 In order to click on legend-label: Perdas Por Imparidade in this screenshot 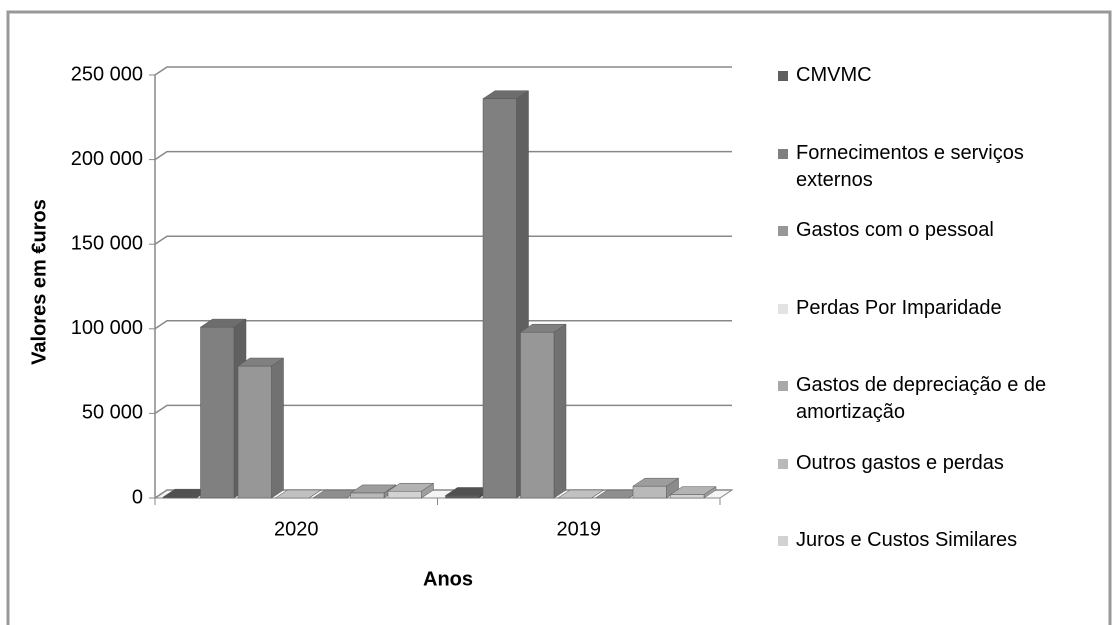, I will do `click(899, 307)`.